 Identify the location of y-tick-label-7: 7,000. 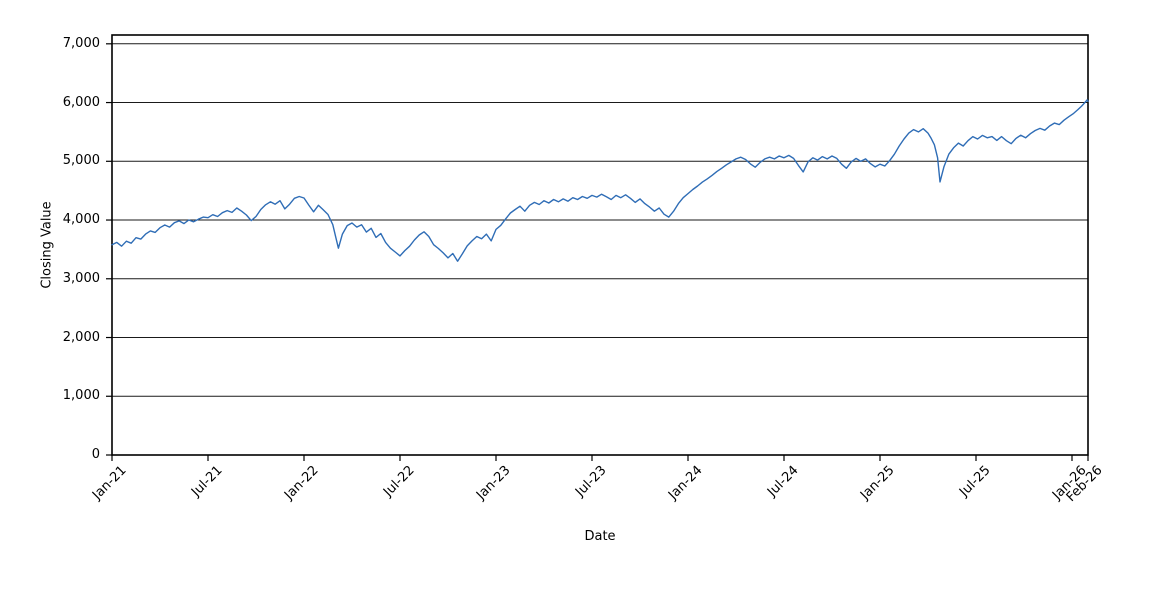
(81, 43).